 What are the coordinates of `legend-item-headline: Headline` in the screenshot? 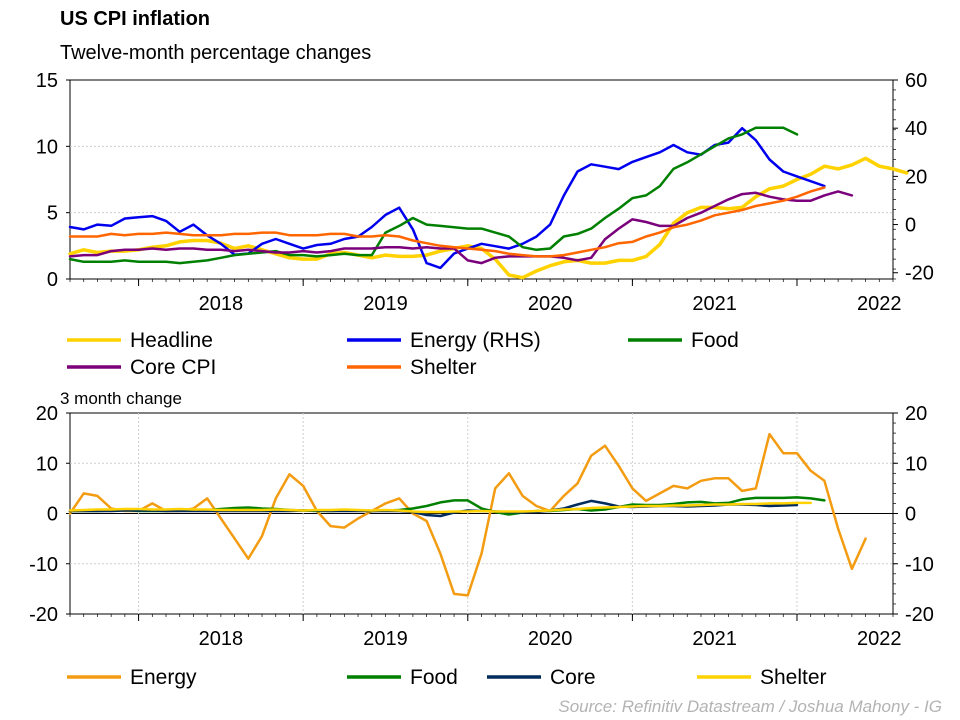 It's located at (140, 340).